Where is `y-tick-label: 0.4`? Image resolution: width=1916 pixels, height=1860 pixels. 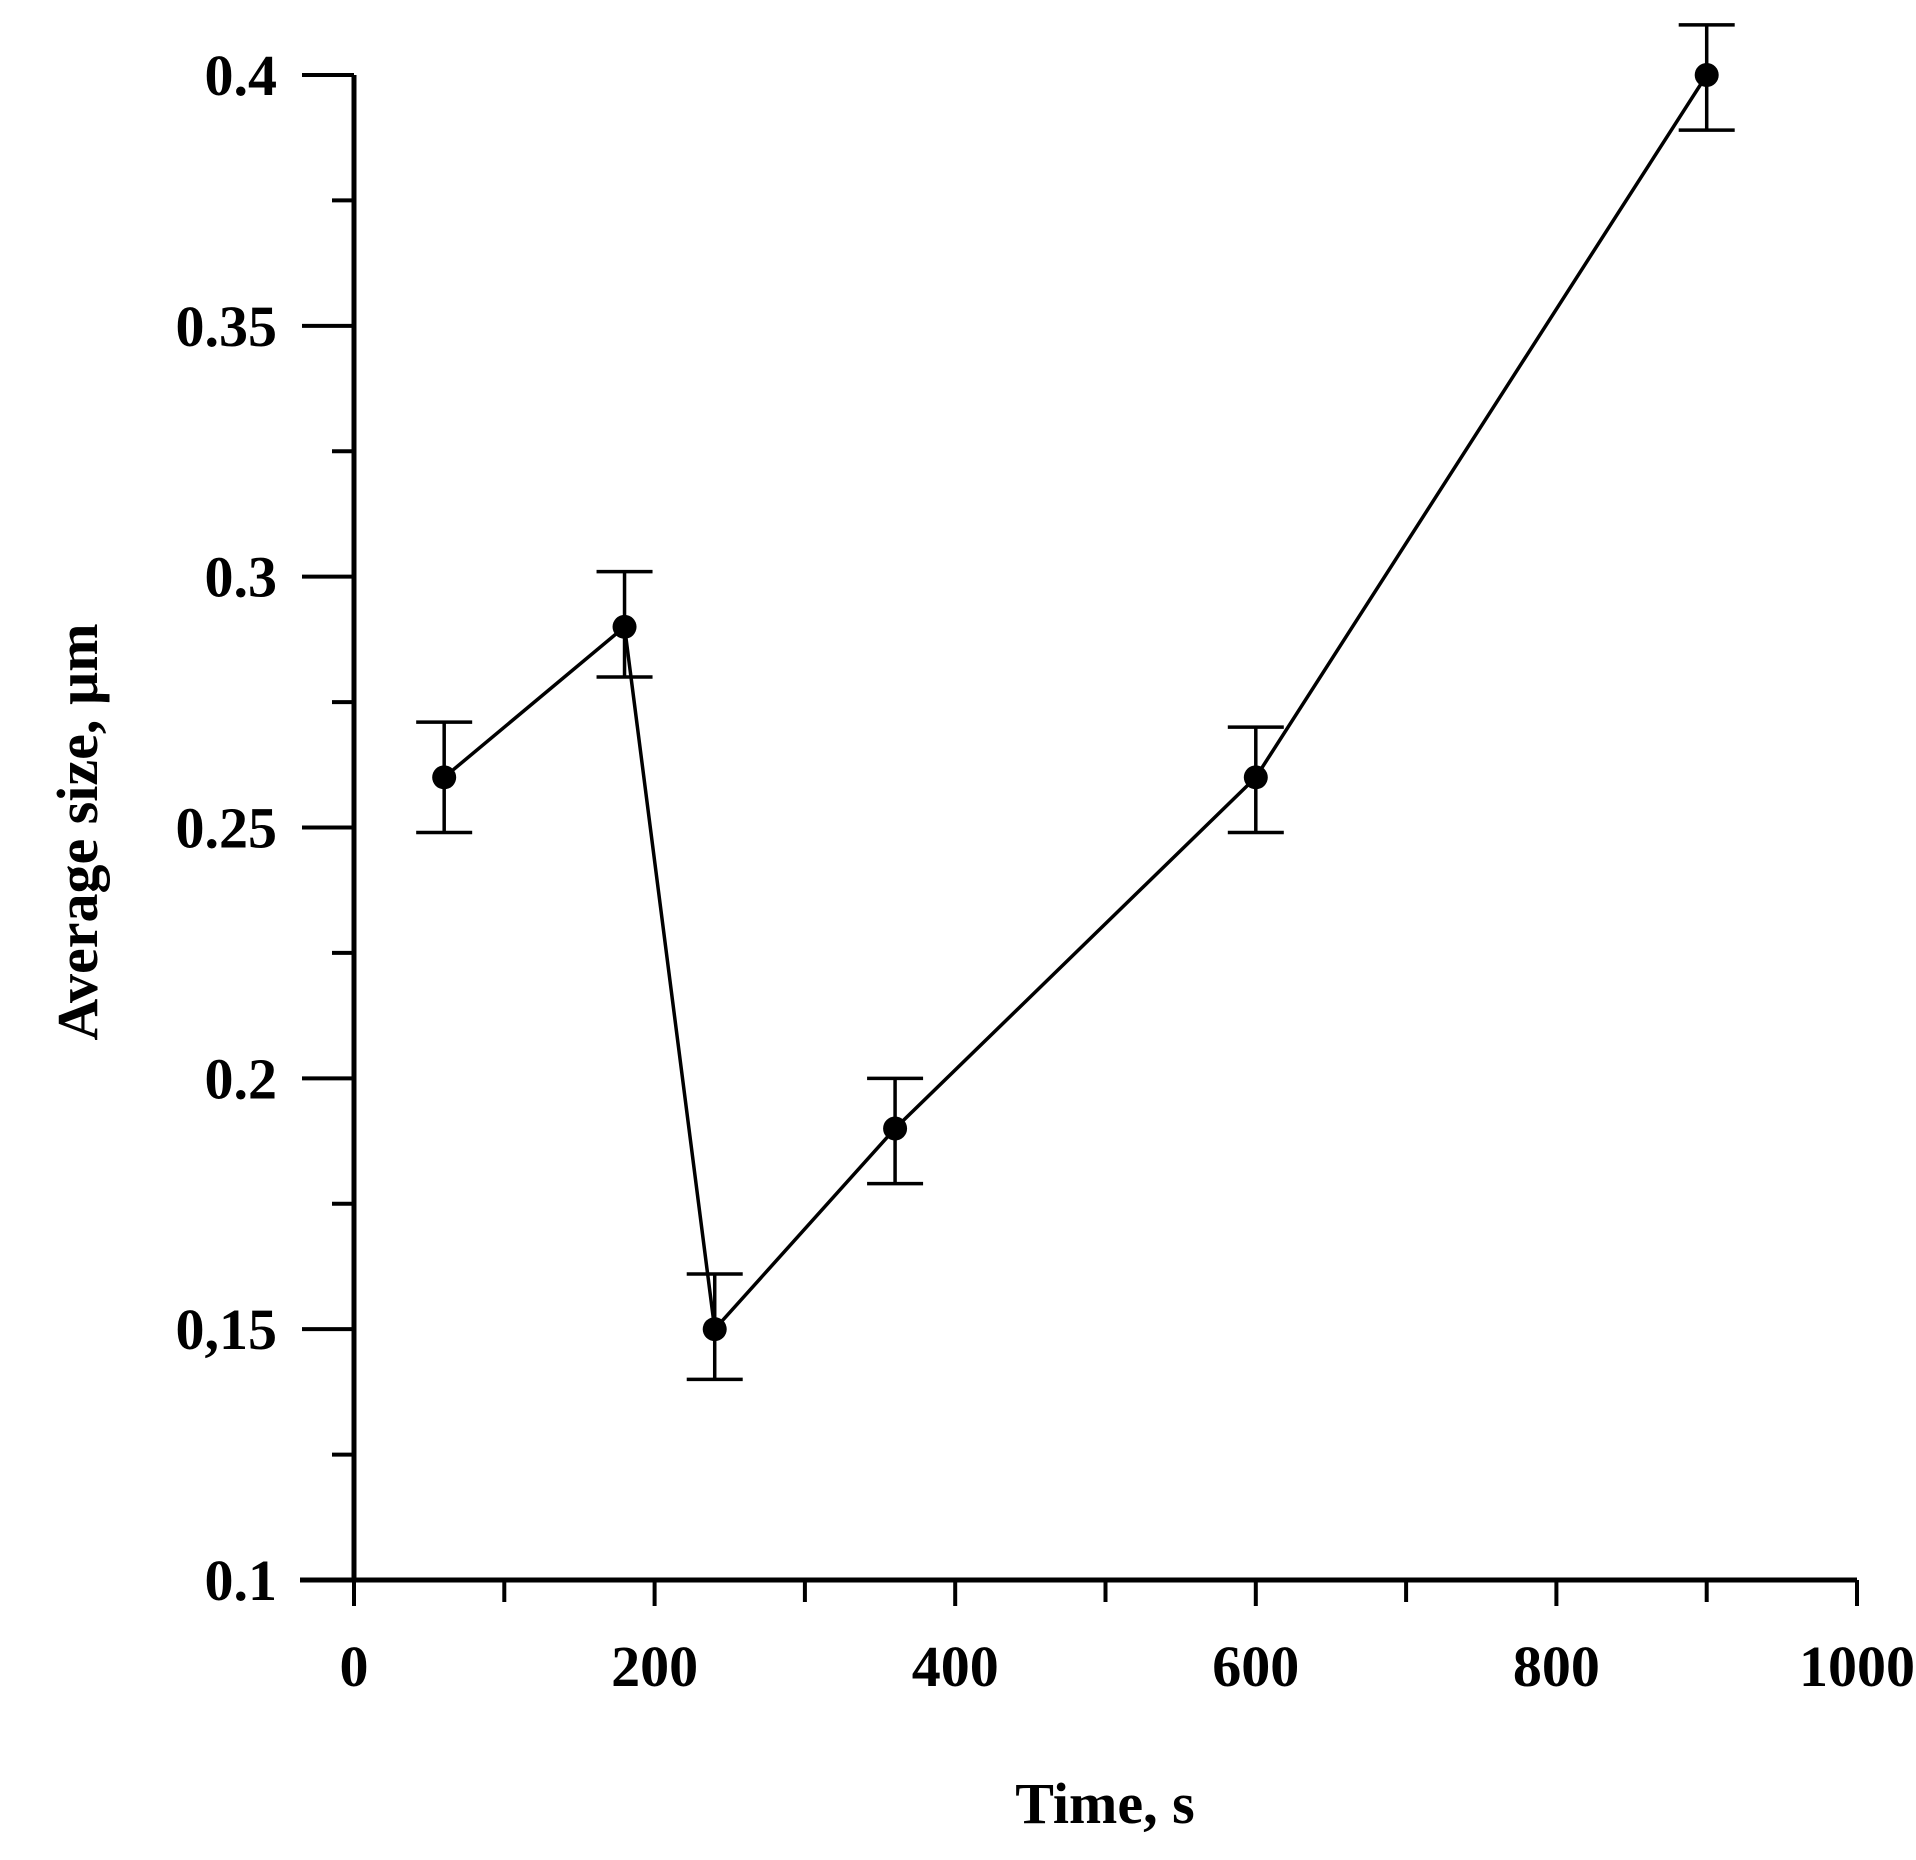 y-tick-label: 0.4 is located at coordinates (241, 75).